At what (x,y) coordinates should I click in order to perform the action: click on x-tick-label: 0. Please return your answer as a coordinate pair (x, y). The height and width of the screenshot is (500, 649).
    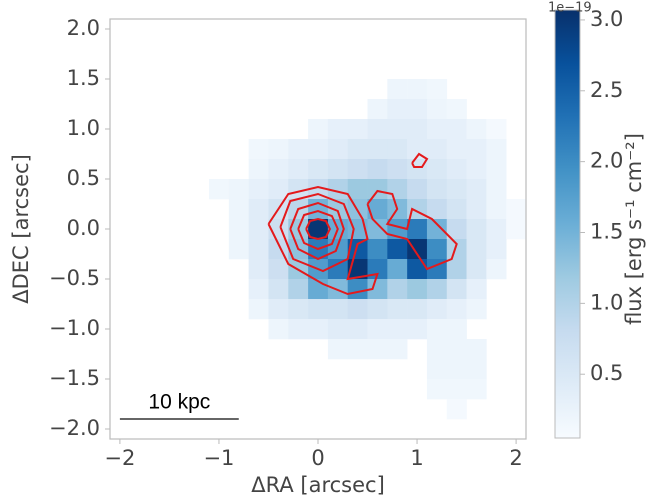
    Looking at the image, I should click on (317, 458).